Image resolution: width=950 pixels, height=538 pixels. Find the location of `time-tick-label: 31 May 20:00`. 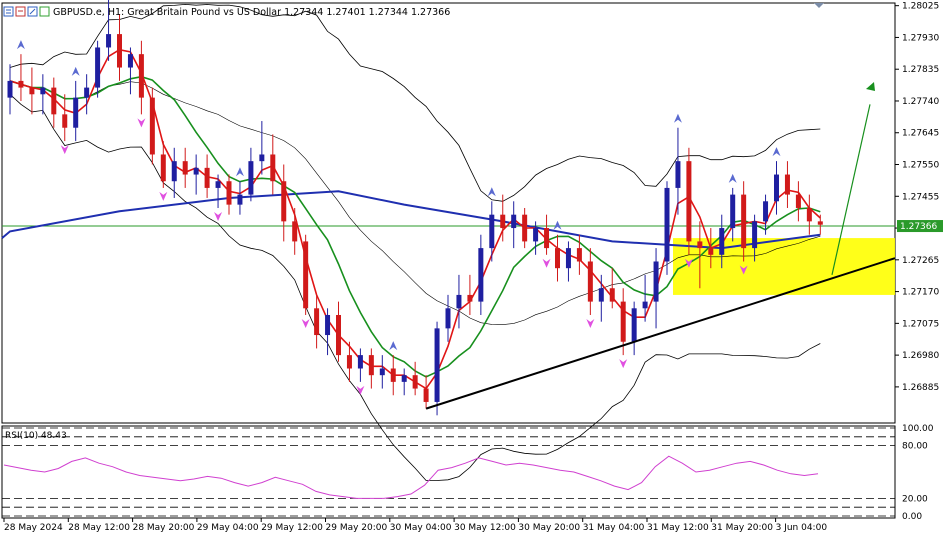

time-tick-label: 31 May 20:00 is located at coordinates (742, 528).